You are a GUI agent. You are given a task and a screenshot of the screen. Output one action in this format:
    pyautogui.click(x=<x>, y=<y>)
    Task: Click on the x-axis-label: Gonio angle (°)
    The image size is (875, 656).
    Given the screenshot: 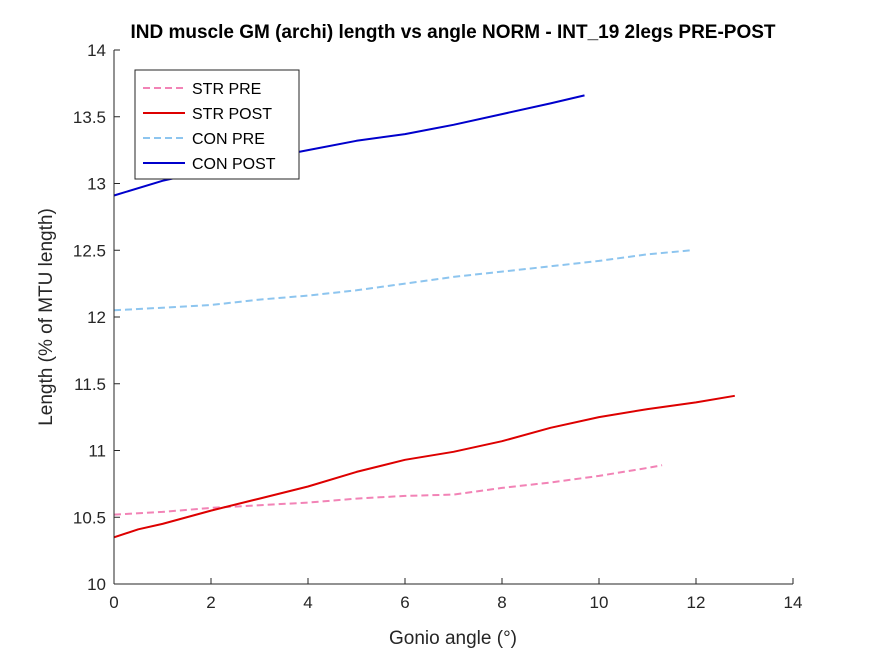 What is the action you would take?
    pyautogui.click(x=453, y=638)
    